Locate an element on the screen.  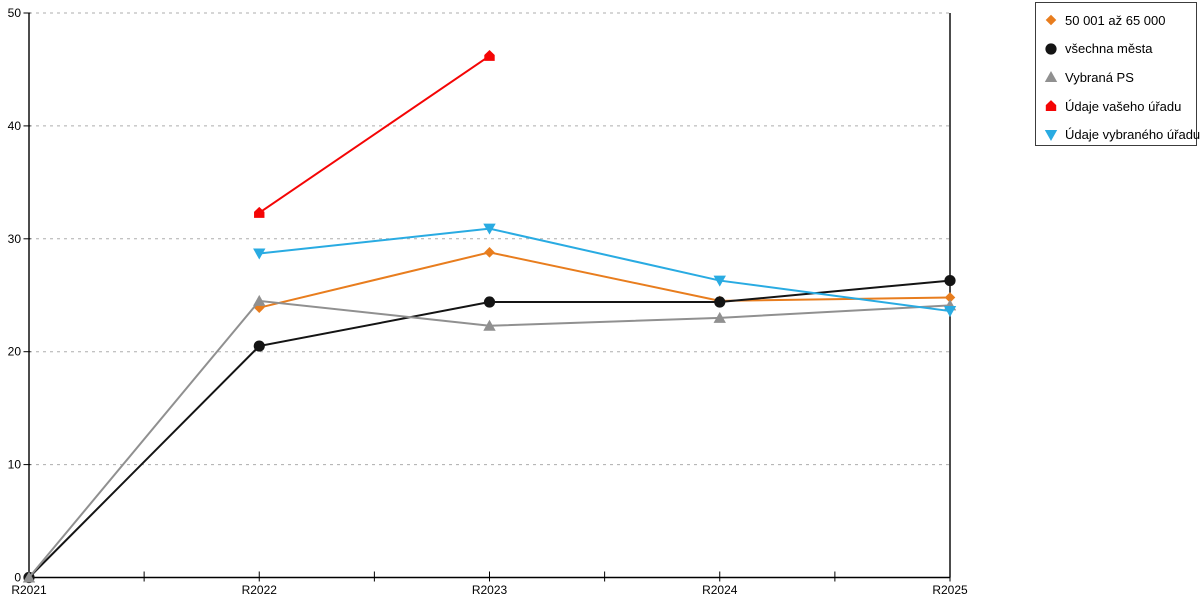
legend-item-label: Údaje vybraného úřadu is located at coordinates (1132, 135).